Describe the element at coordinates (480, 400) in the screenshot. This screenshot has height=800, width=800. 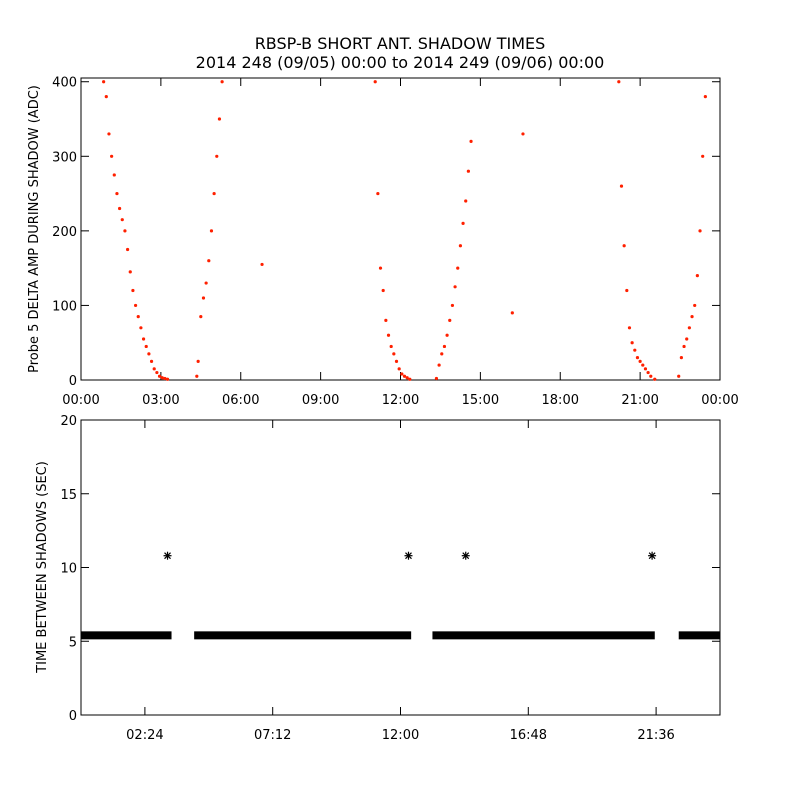
I see `top-x-tick-label: 15:00` at that location.